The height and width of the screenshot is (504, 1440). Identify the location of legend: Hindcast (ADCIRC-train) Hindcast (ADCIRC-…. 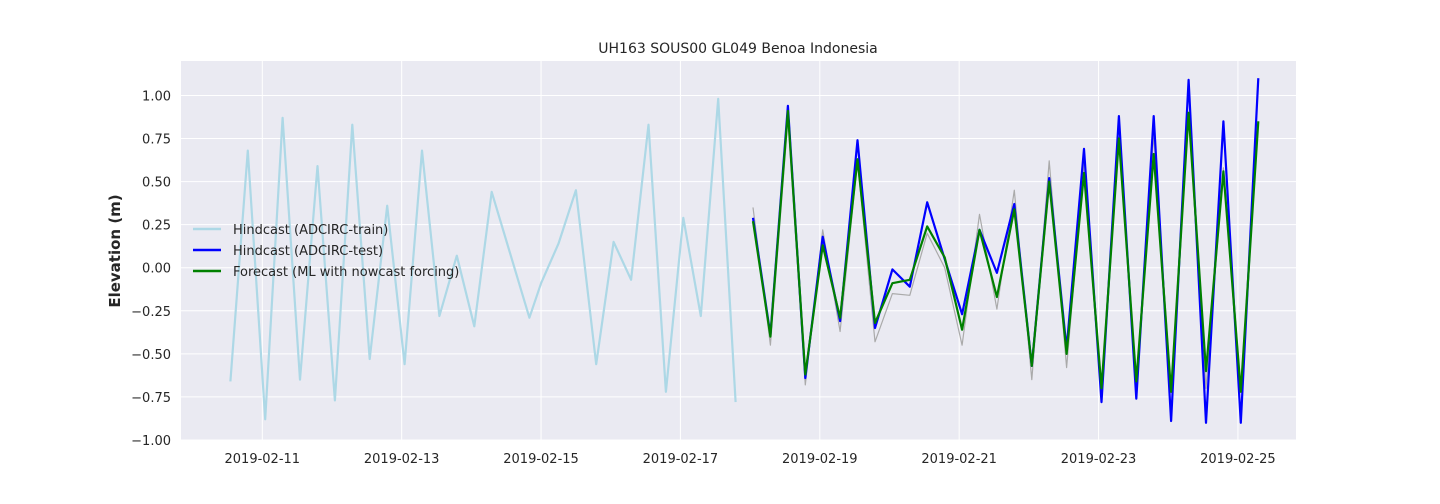
(326, 251).